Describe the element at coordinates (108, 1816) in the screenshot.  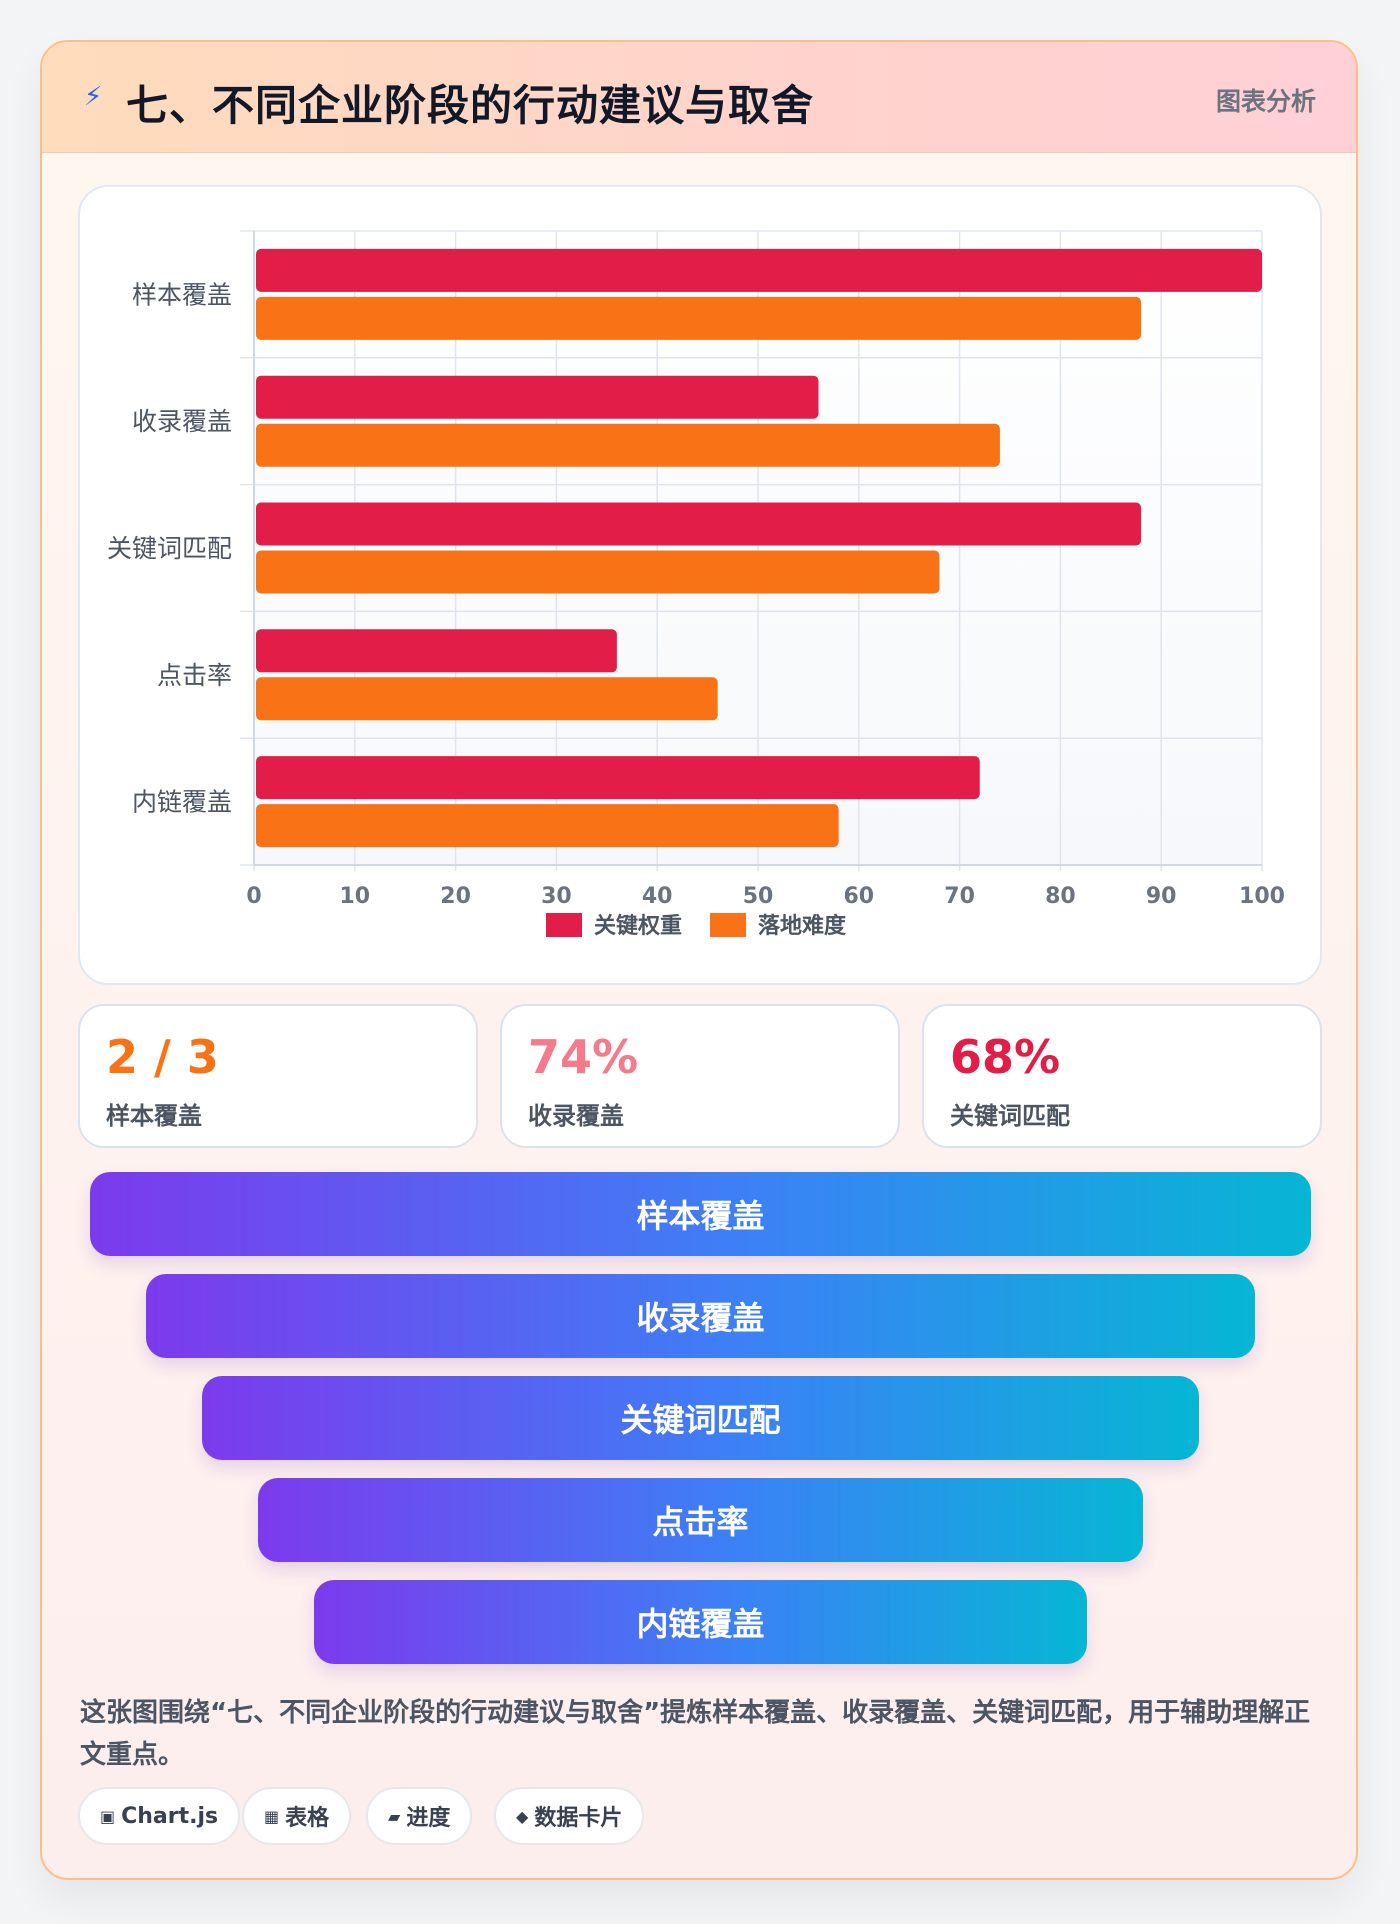
I see `chart-icon: ▣` at that location.